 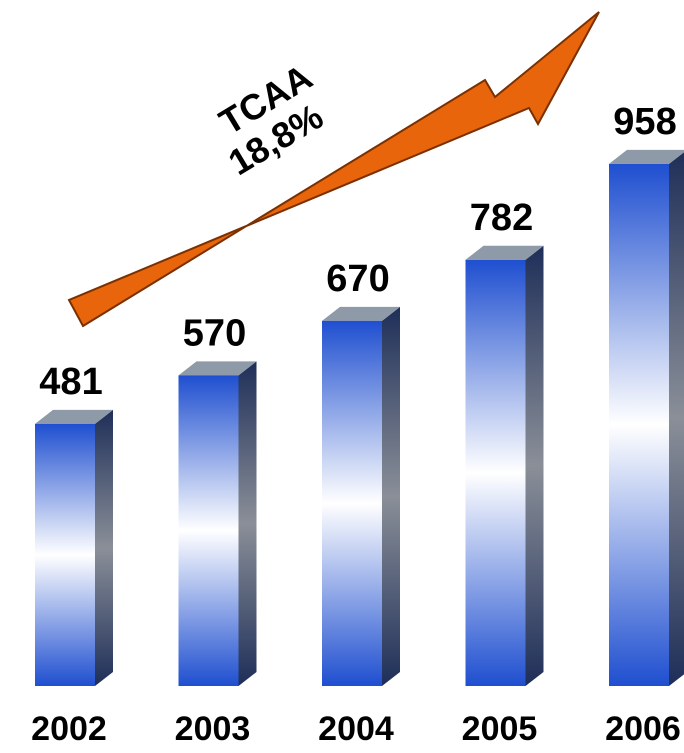 What do you see at coordinates (500, 729) in the screenshot?
I see `category-label: 2005` at bounding box center [500, 729].